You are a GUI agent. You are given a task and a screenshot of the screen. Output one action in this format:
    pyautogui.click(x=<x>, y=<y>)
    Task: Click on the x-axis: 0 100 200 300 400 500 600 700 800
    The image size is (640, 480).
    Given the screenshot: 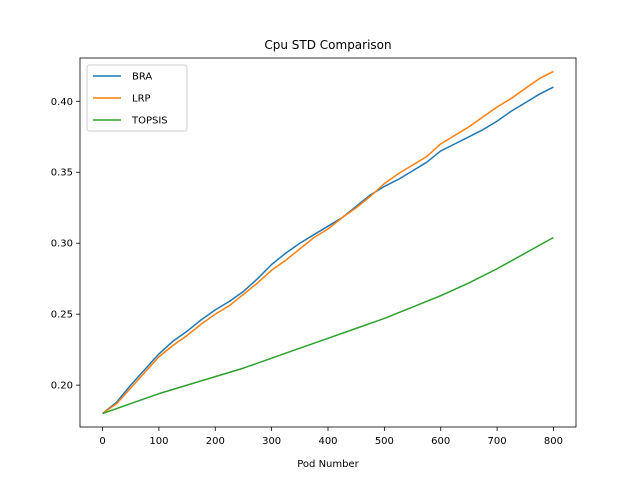 What is the action you would take?
    pyautogui.click(x=331, y=437)
    